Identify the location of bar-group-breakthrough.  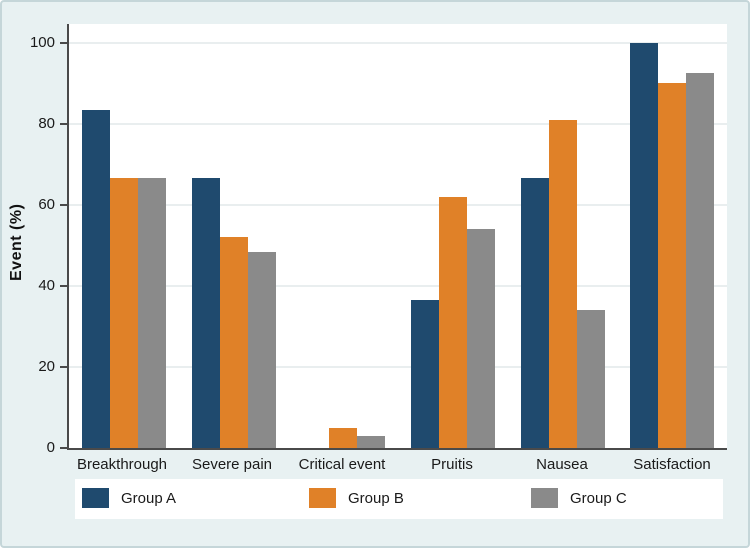
(124, 236).